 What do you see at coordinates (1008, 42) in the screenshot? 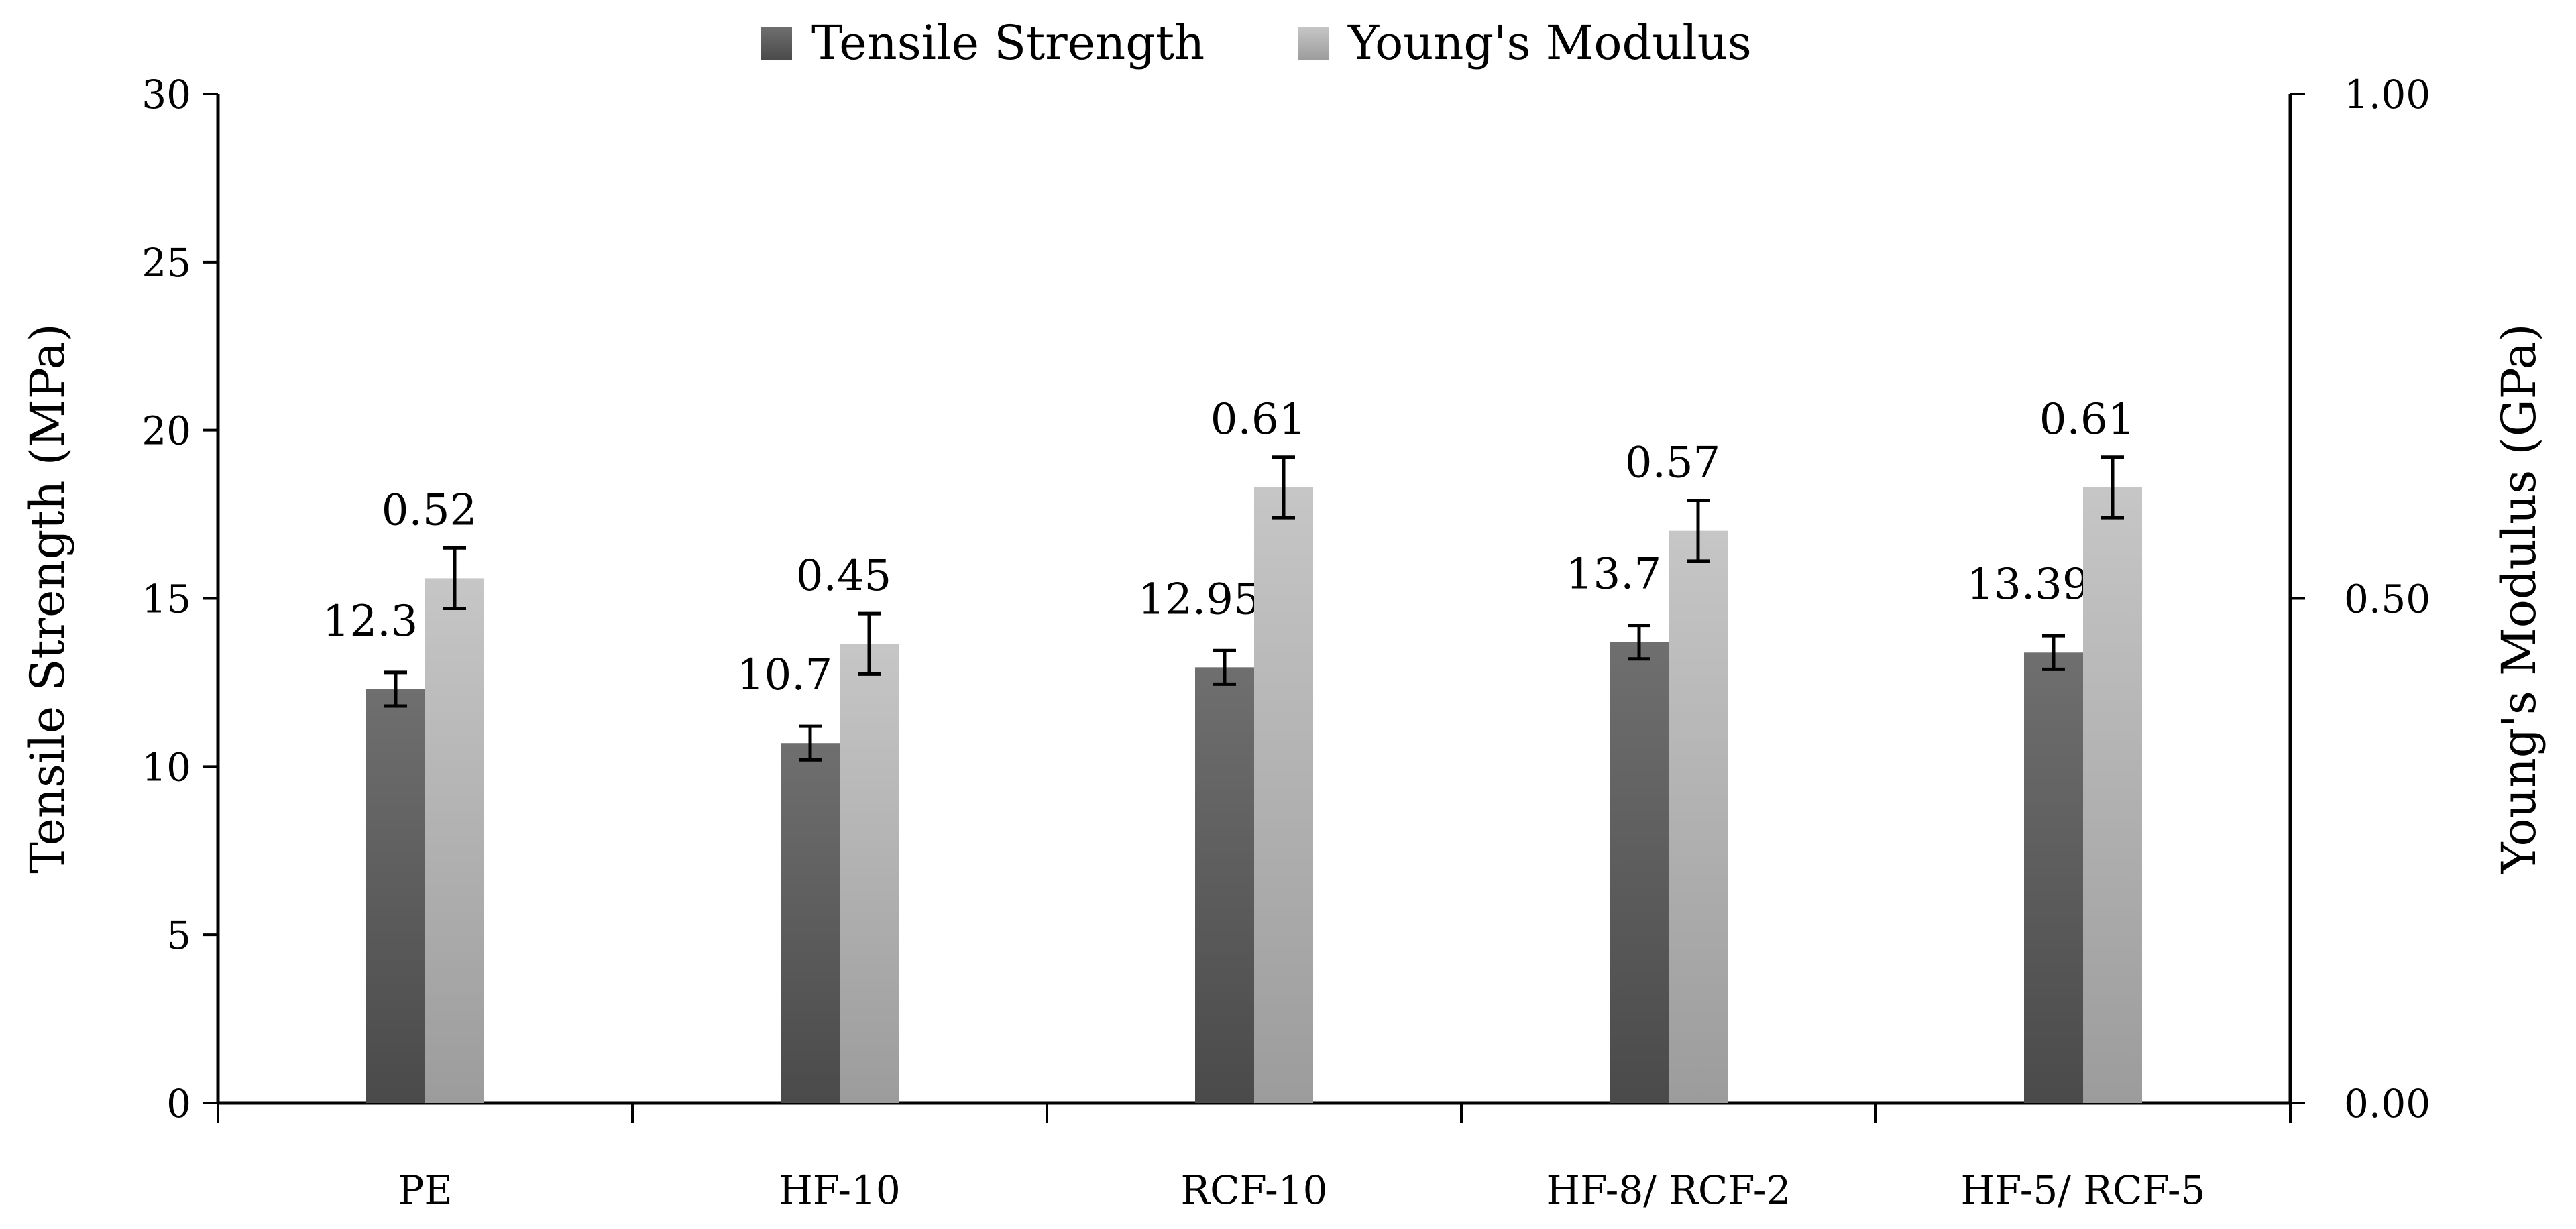
I see `legend-label-tensile-strength: Tensile Strength` at bounding box center [1008, 42].